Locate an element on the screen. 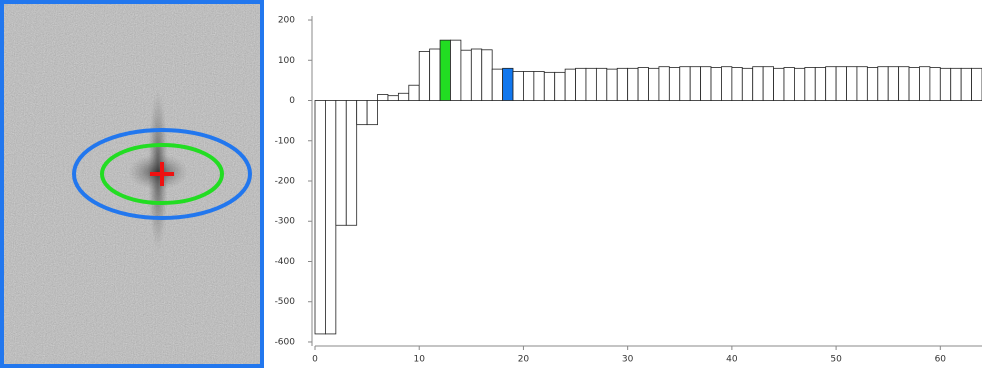  y-tick-label: -500 is located at coordinates (285, 302).